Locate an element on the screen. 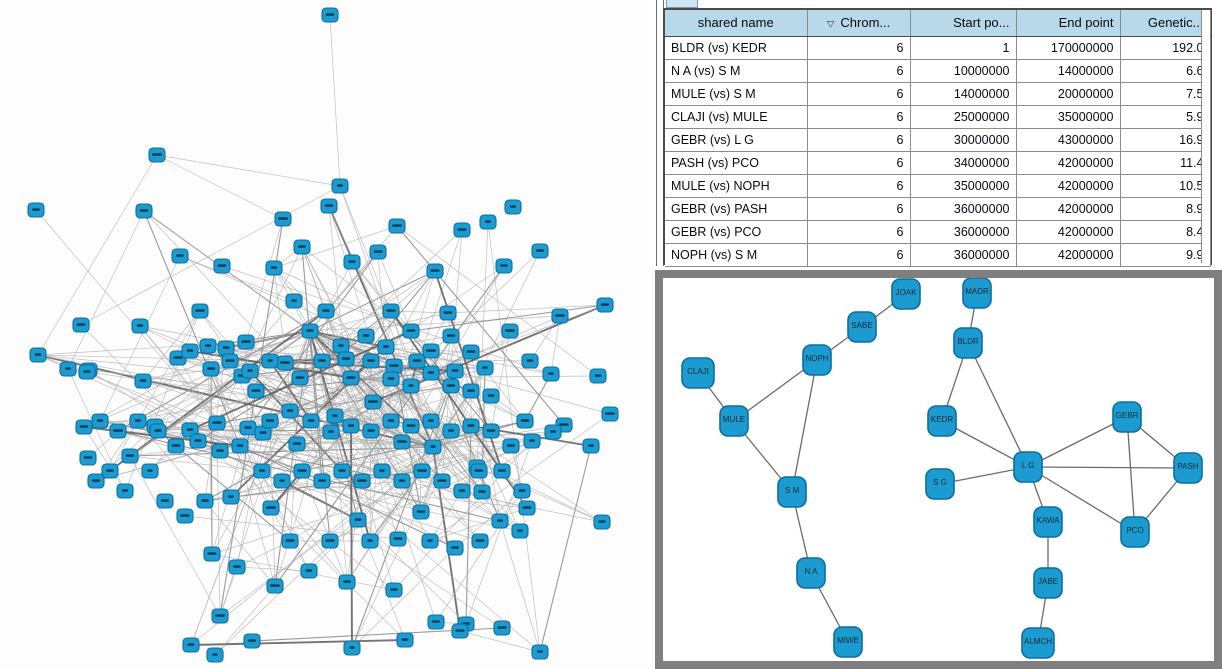 This screenshot has height=669, width=1222. node-KEDR: KEDR is located at coordinates (942, 421).